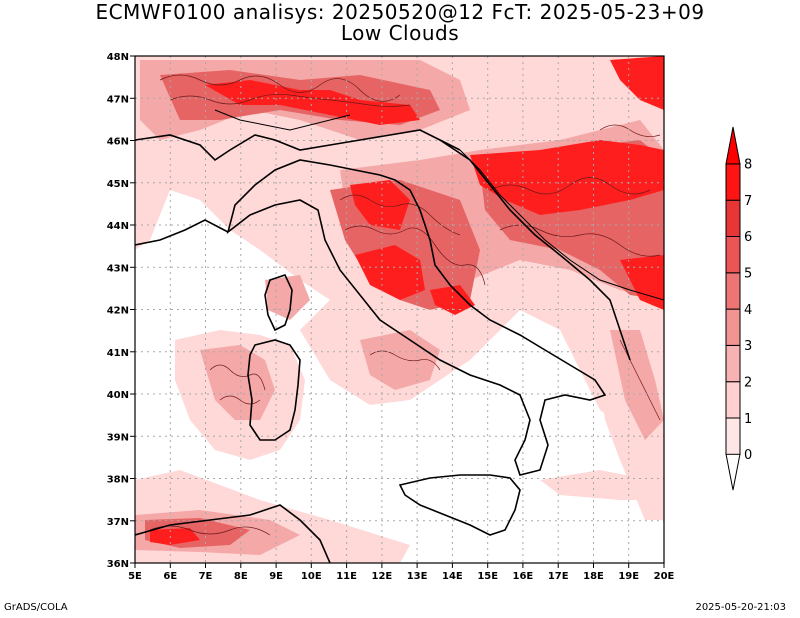  Describe the element at coordinates (118, 184) in the screenshot. I see `lat-label: 45N` at that location.